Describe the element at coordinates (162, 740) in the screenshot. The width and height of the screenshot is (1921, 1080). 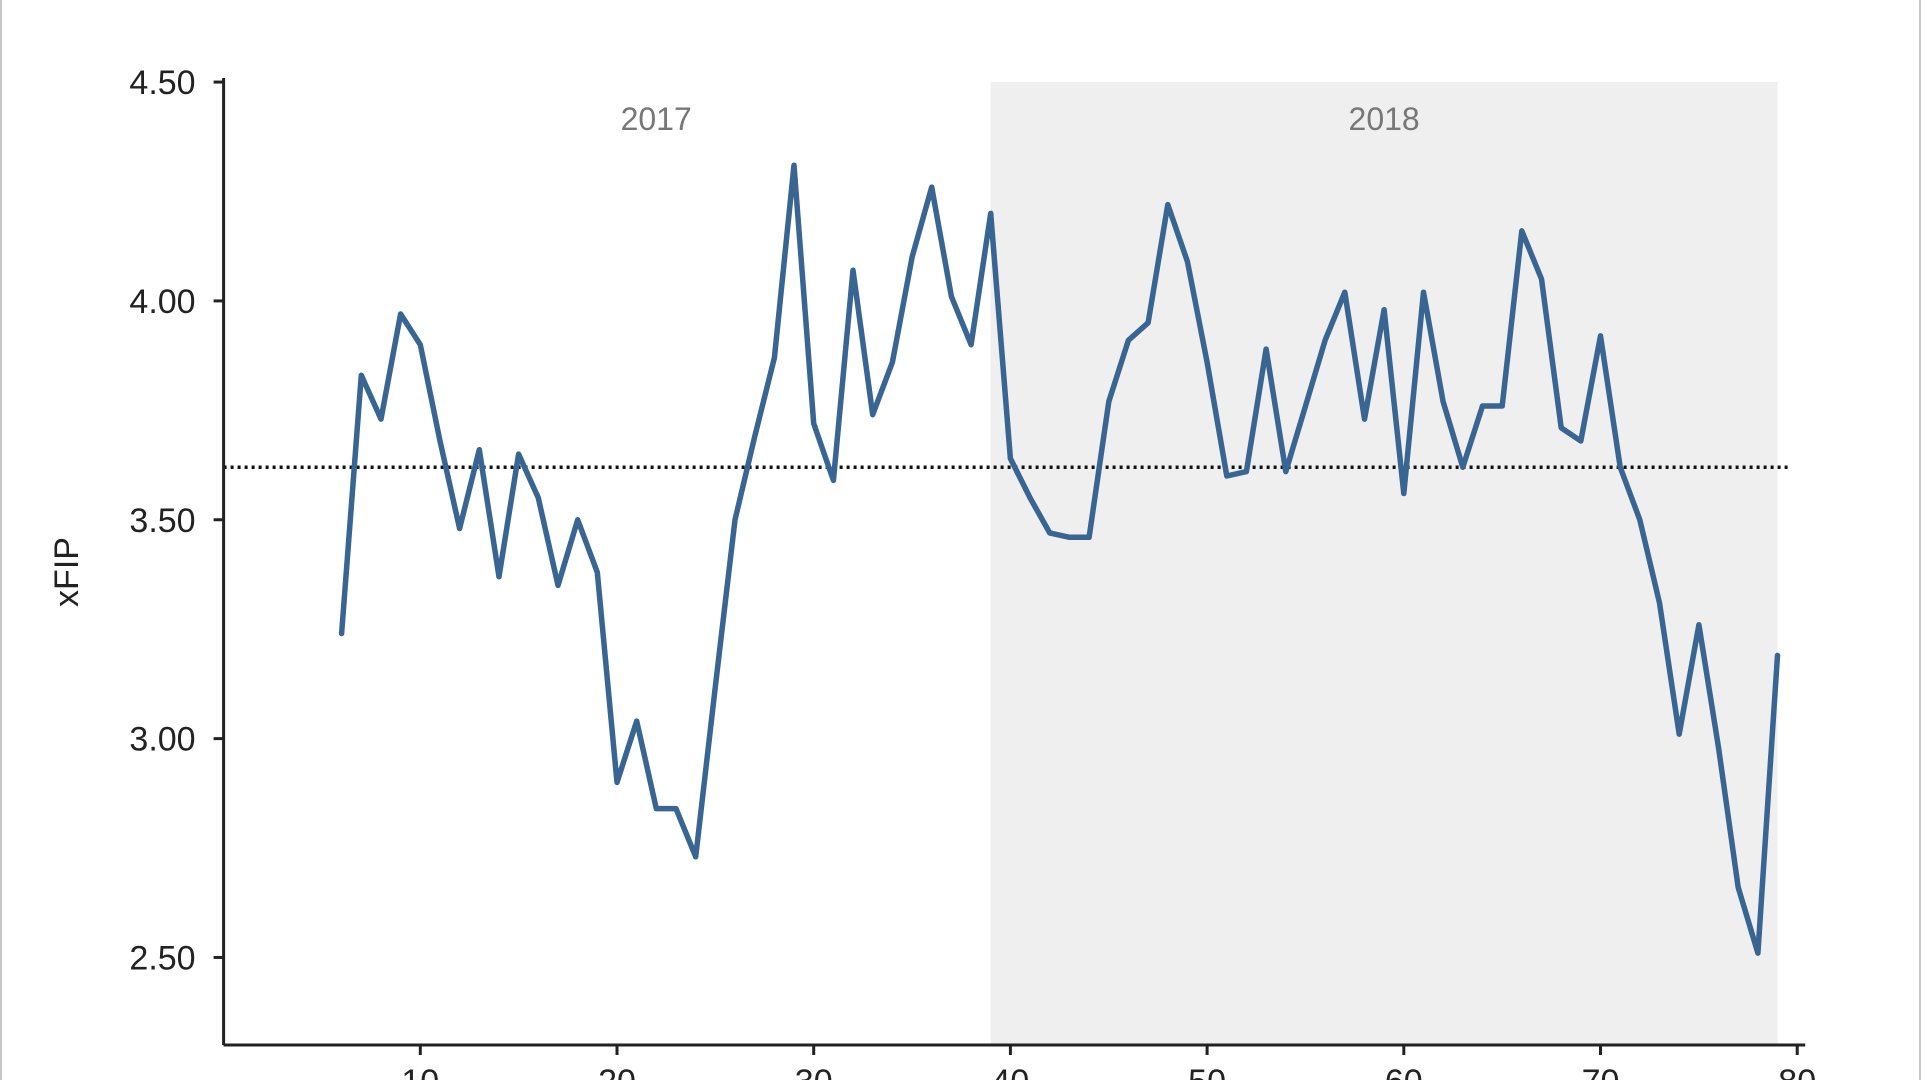
I see `y-tick-label: 3.00` at that location.